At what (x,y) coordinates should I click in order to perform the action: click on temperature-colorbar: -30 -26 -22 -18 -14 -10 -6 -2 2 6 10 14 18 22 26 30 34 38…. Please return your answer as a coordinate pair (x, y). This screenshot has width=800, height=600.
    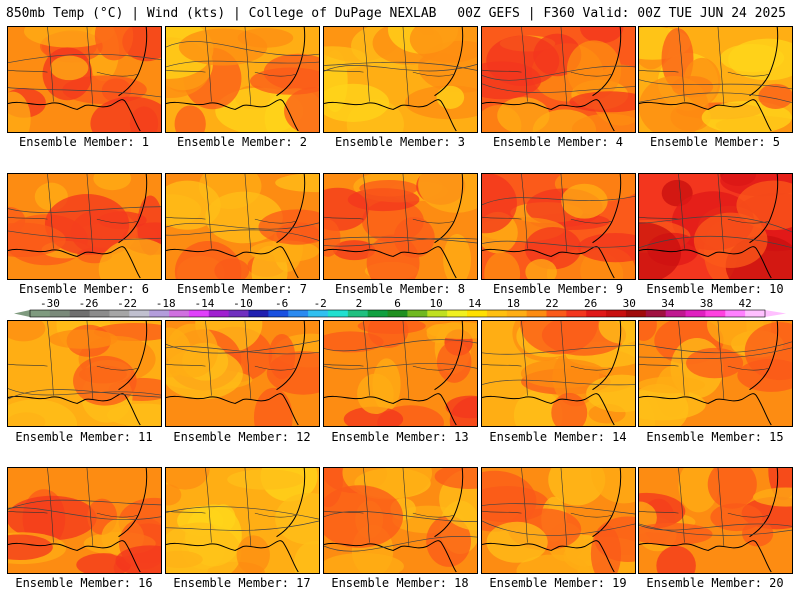
    Looking at the image, I should click on (400, 307).